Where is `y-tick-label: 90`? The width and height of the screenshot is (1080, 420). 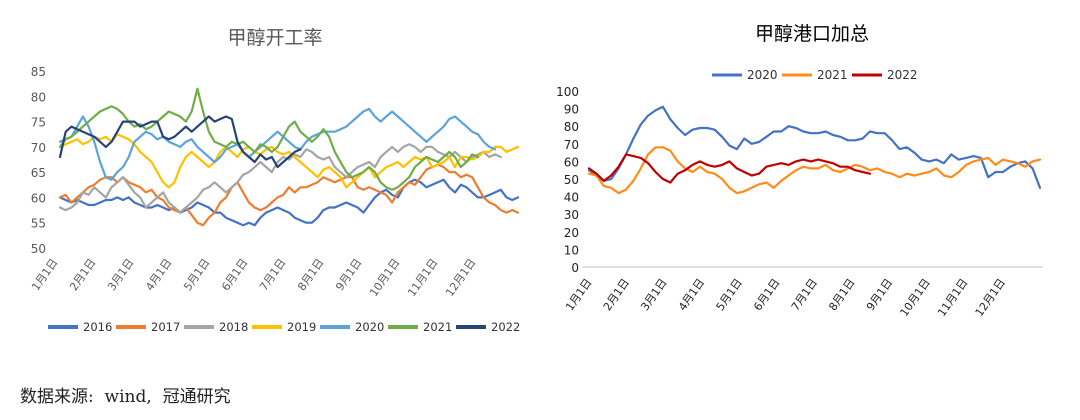
y-tick-label: 90 is located at coordinates (571, 110).